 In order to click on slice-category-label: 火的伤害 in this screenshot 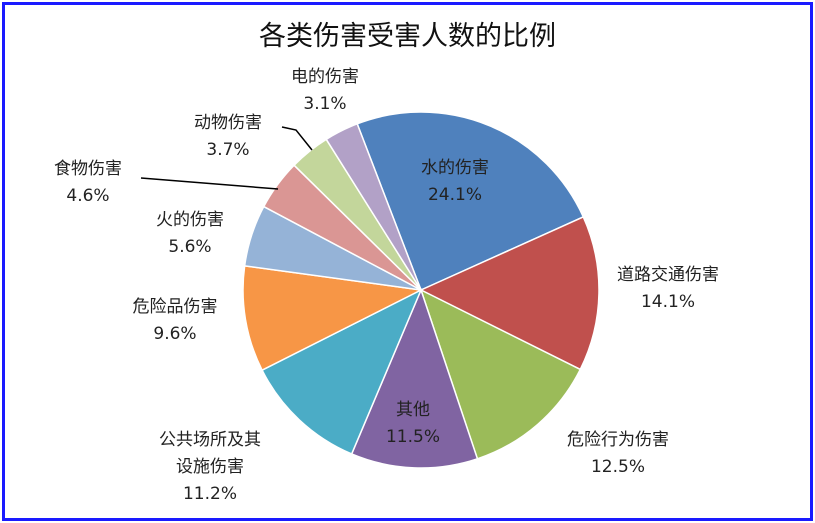, I will do `click(190, 220)`.